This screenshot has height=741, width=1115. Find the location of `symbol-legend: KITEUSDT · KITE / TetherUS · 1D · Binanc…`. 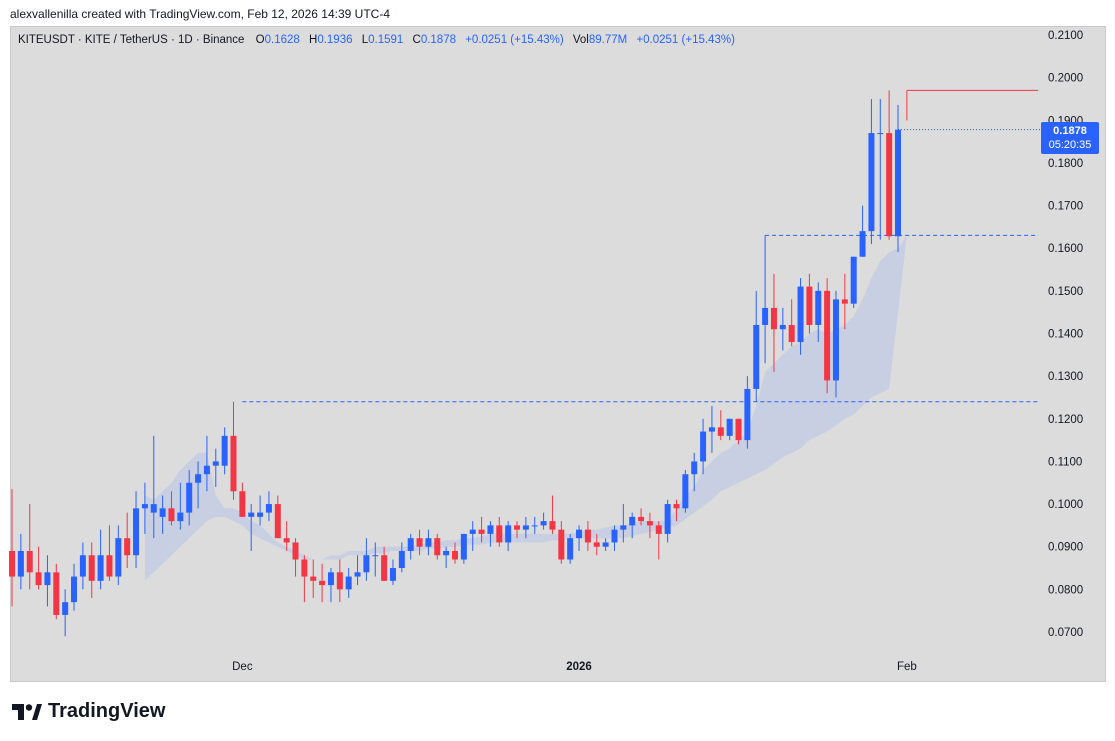

symbol-legend: KITEUSDT · KITE / TetherUS · 1D · Binanc… is located at coordinates (379, 40).